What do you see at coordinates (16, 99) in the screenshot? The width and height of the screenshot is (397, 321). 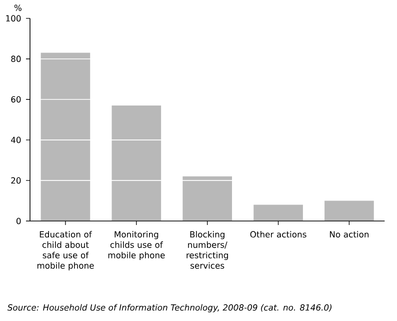 I see `y-tick-label: 60` at bounding box center [16, 99].